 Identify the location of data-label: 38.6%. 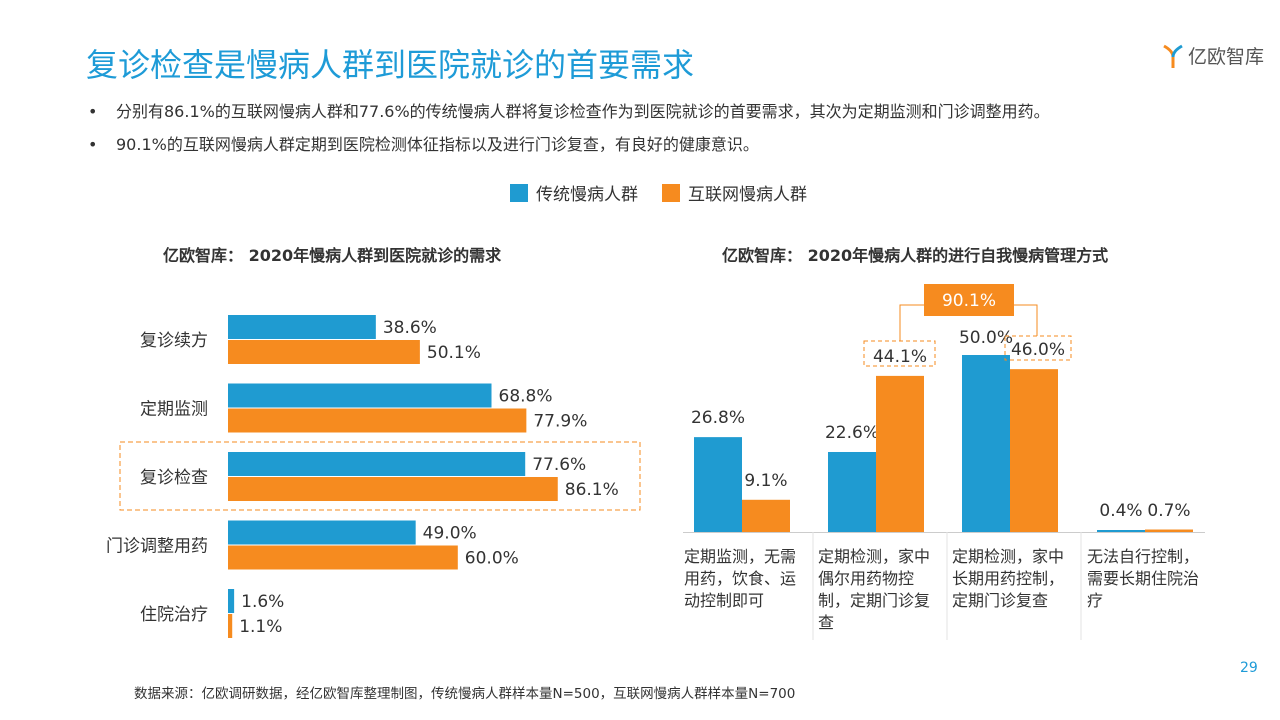
(410, 328).